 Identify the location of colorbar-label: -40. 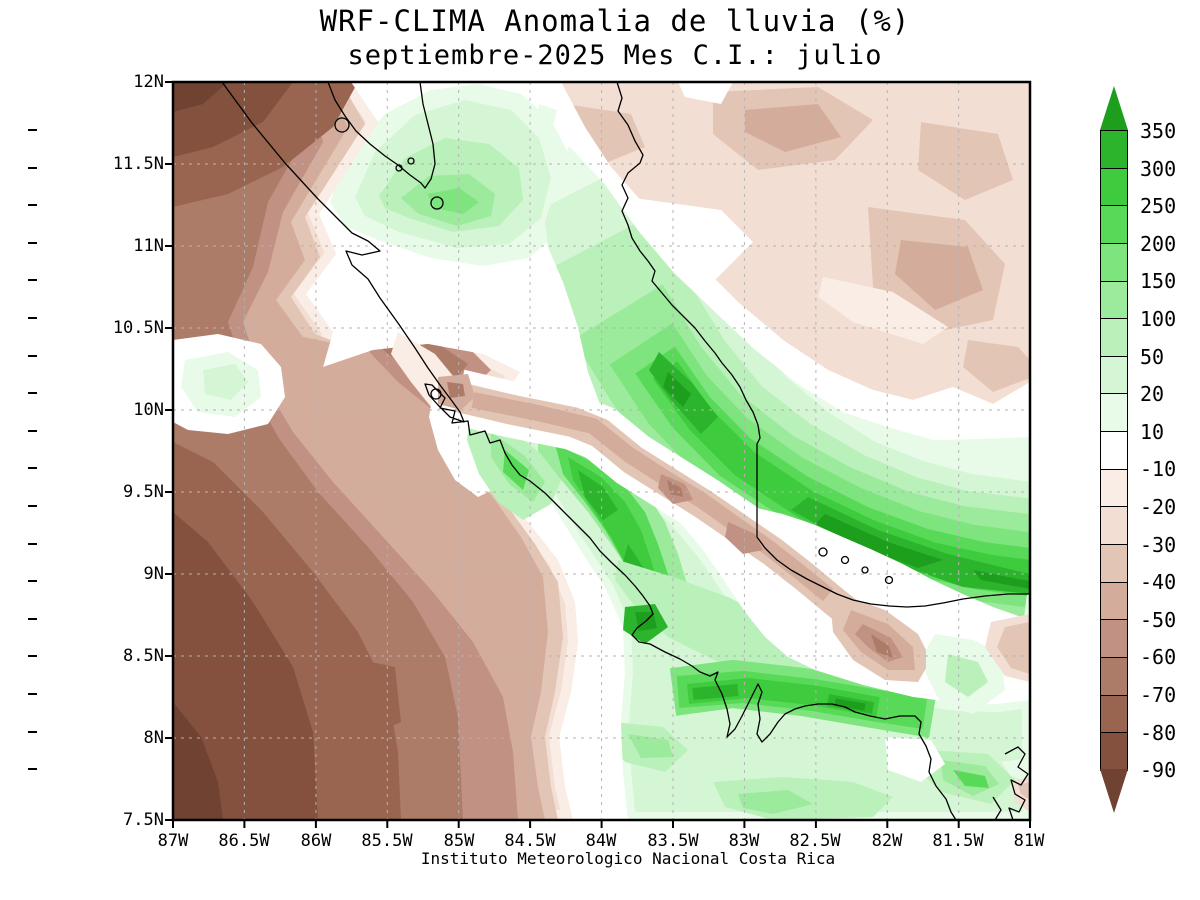
(1158, 582).